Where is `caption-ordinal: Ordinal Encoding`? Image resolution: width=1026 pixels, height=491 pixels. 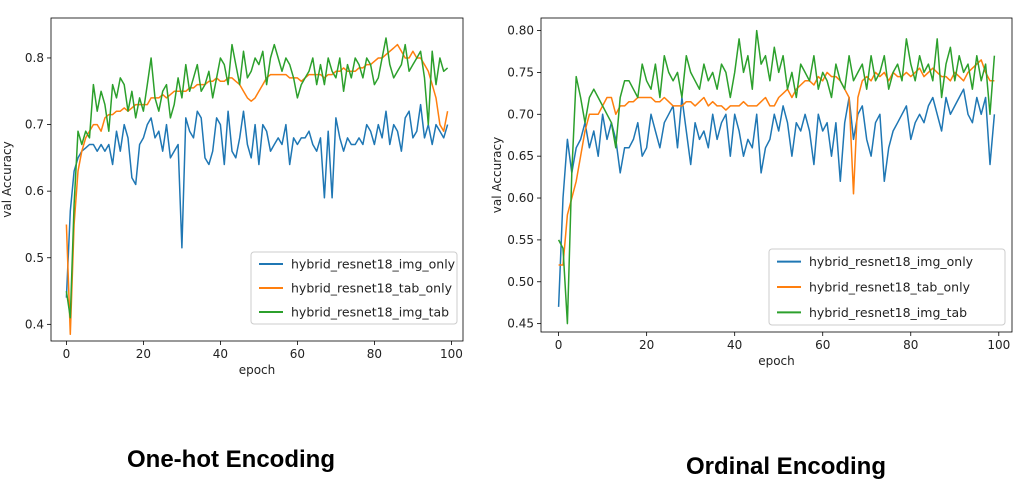 caption-ordinal: Ordinal Encoding is located at coordinates (786, 466).